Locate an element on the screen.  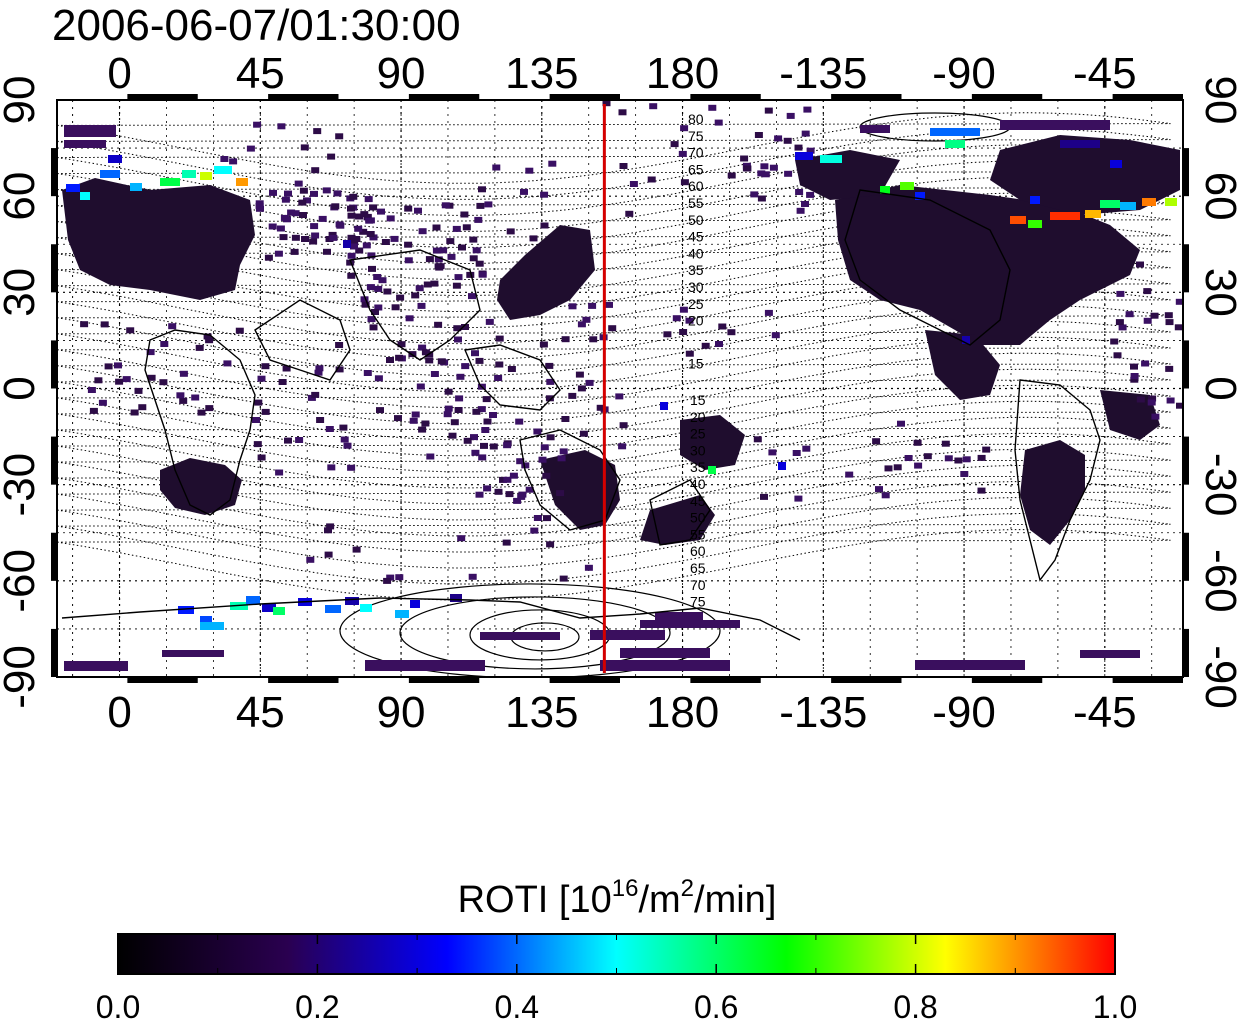
bottom-lon-label: 0 is located at coordinates (119, 712).